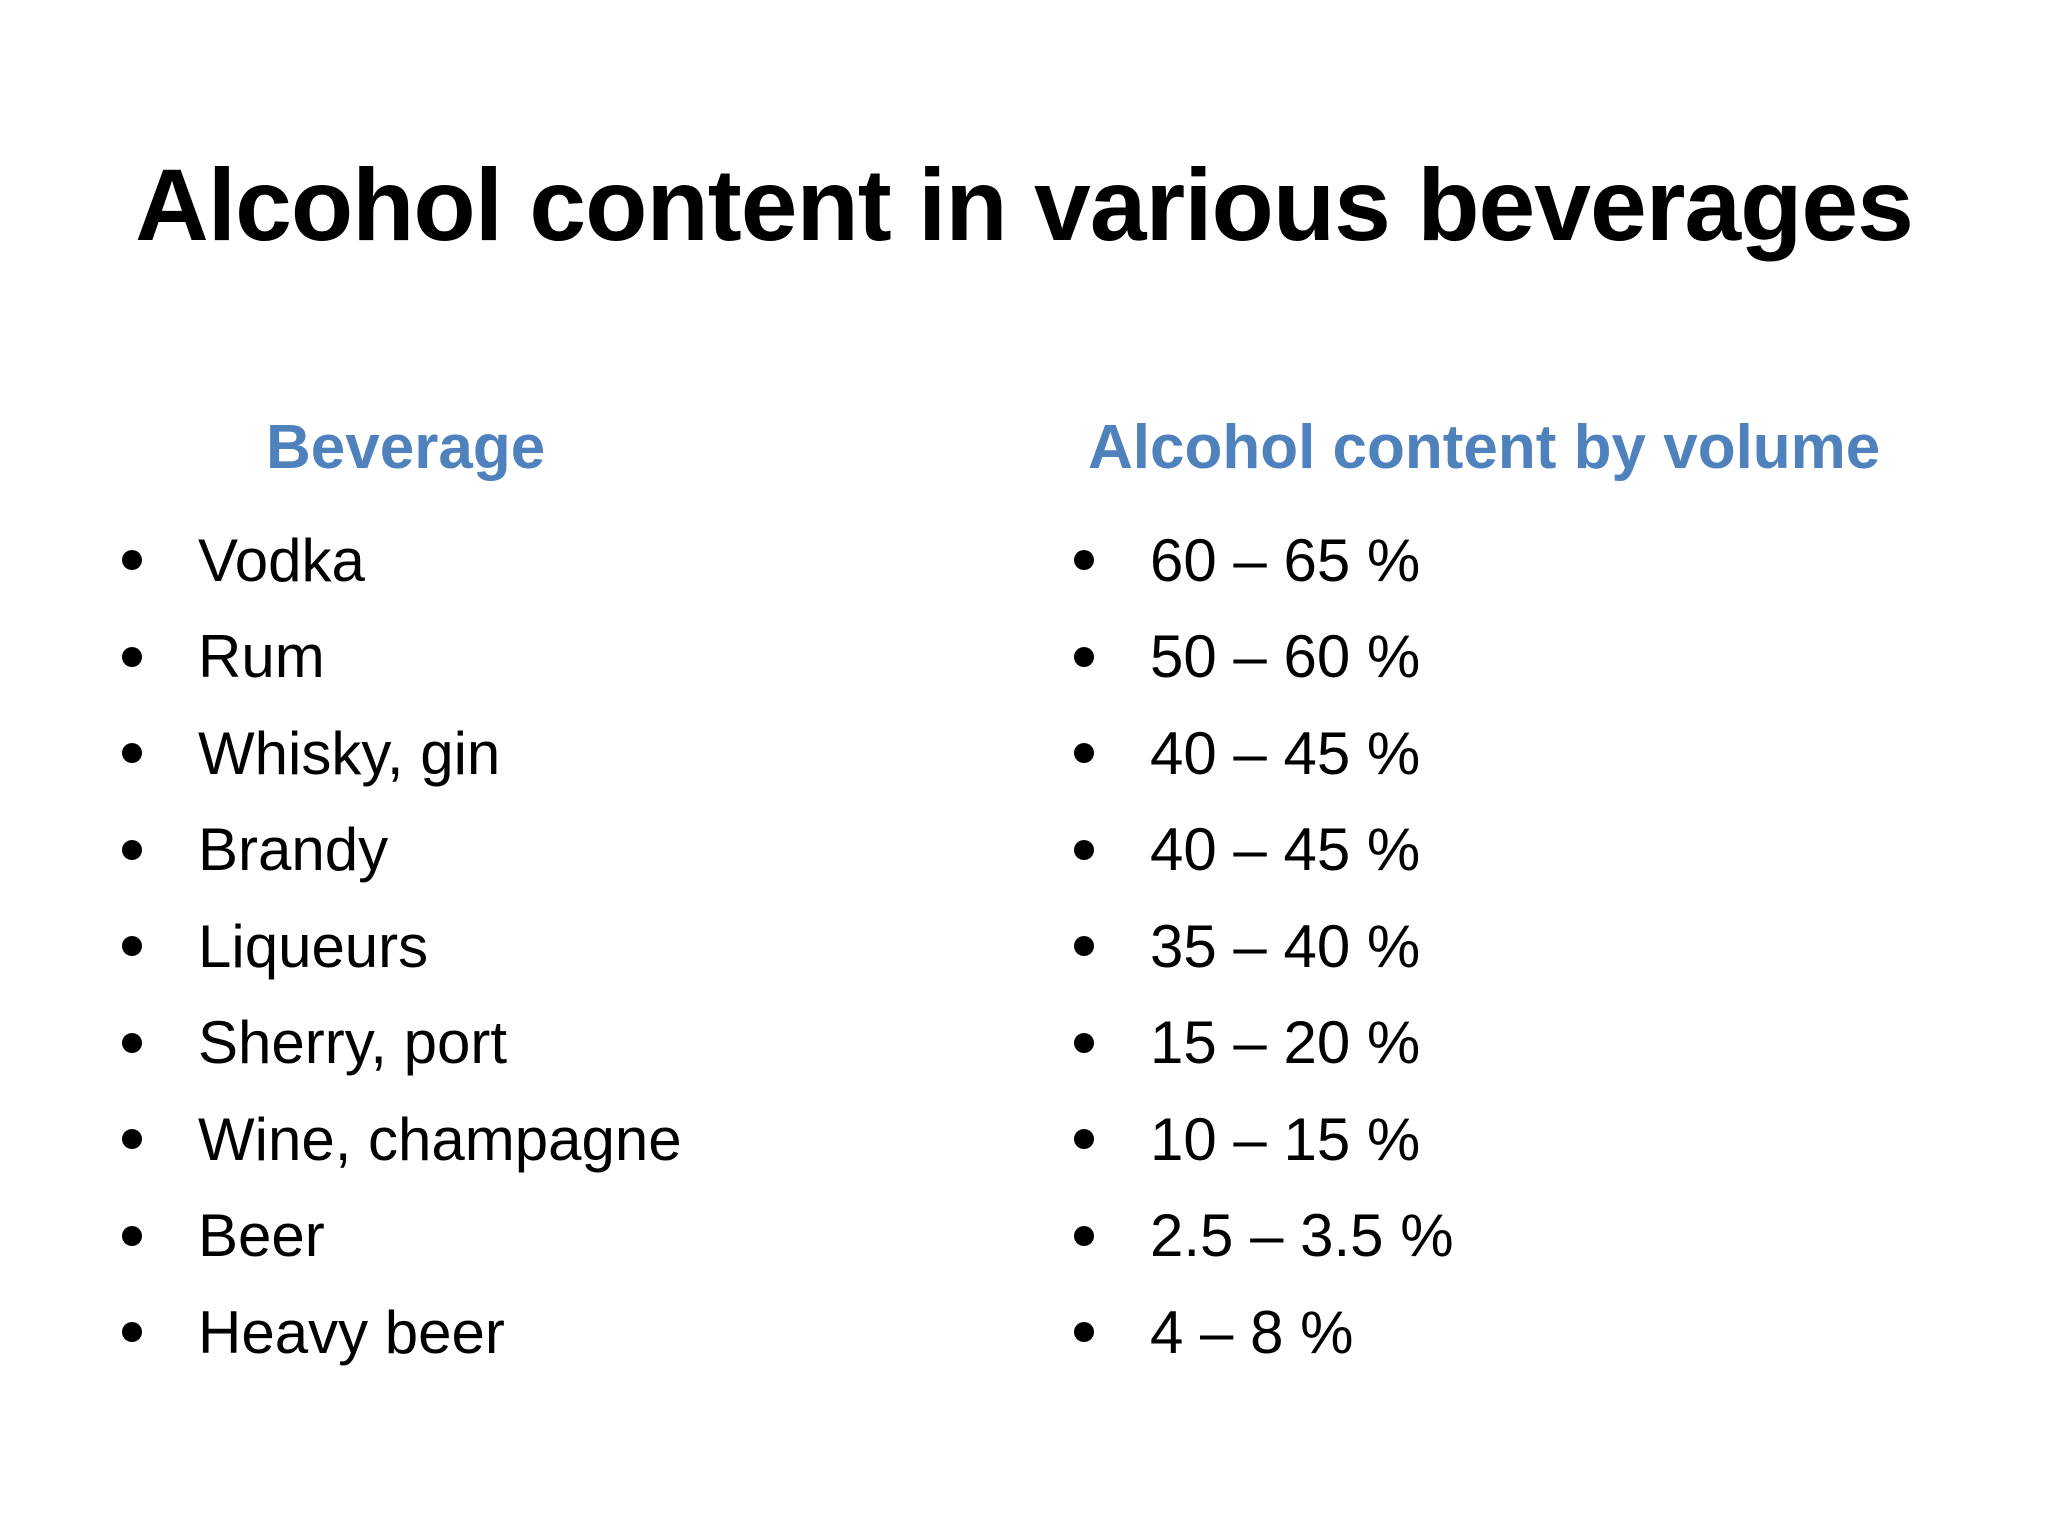 The width and height of the screenshot is (2048, 1536). What do you see at coordinates (313, 946) in the screenshot?
I see `beverage-name: Liqueurs` at bounding box center [313, 946].